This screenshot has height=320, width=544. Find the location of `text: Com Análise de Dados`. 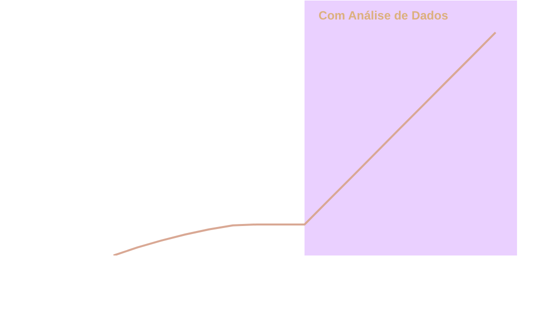

text: Com Análise de Dados is located at coordinates (383, 15).